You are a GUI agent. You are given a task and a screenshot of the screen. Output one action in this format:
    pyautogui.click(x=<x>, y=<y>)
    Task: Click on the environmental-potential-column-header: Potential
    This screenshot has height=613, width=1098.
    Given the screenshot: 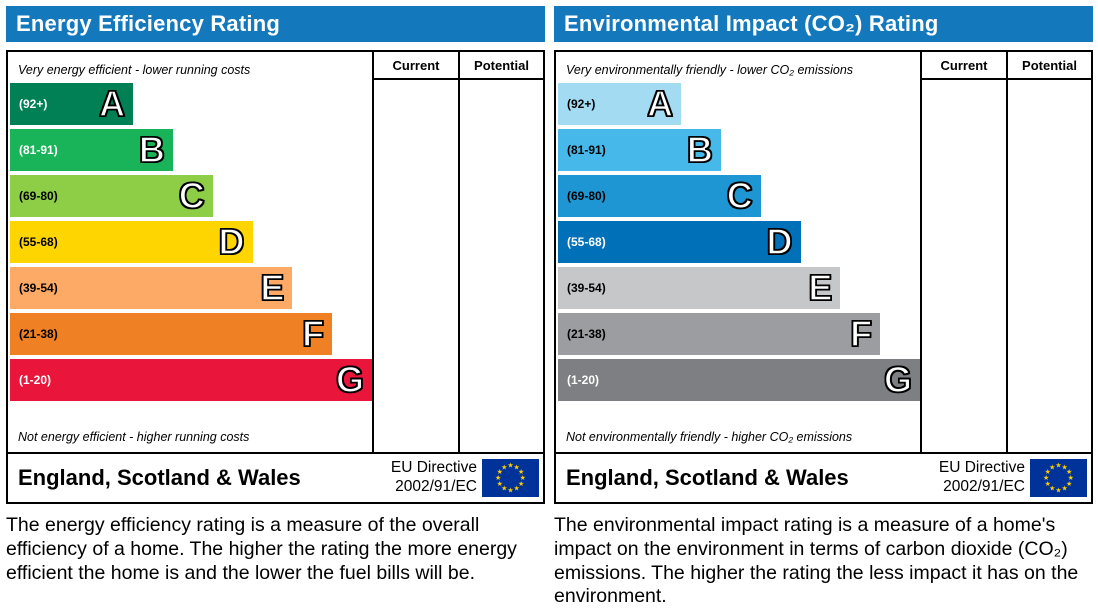 What is the action you would take?
    pyautogui.click(x=1048, y=66)
    